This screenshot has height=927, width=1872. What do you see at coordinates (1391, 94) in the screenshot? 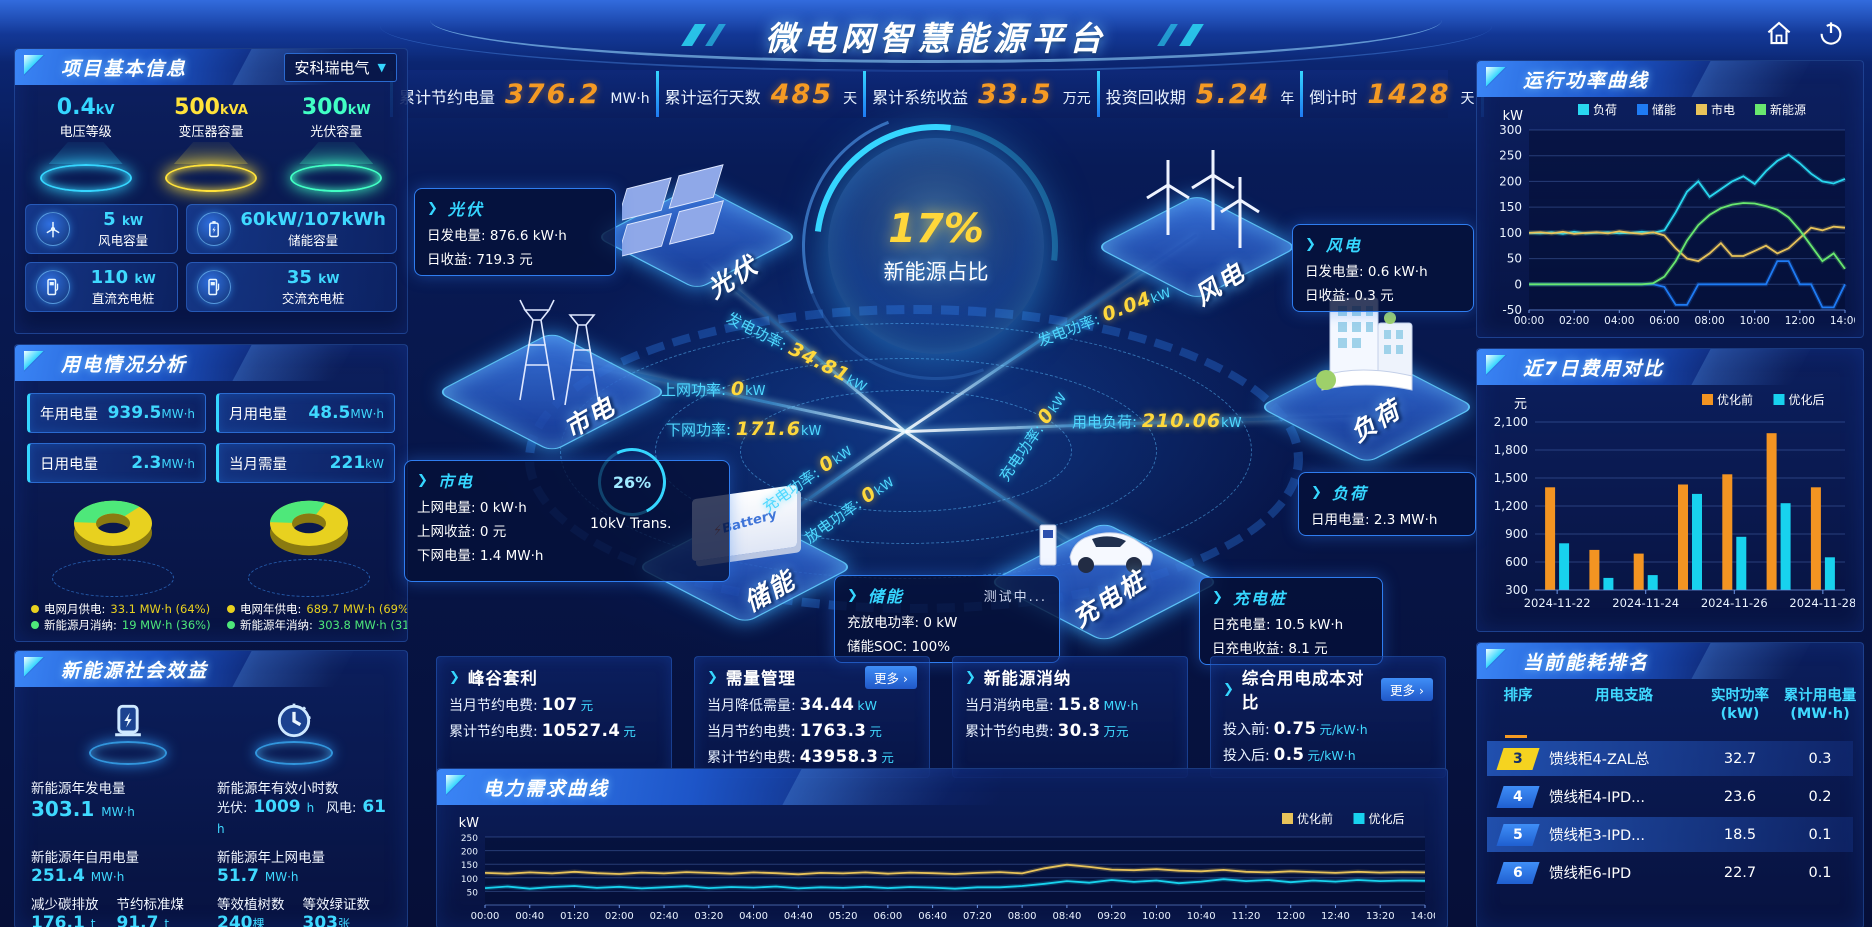
I see `summary-stat: 倒计时 1428 天` at bounding box center [1391, 94].